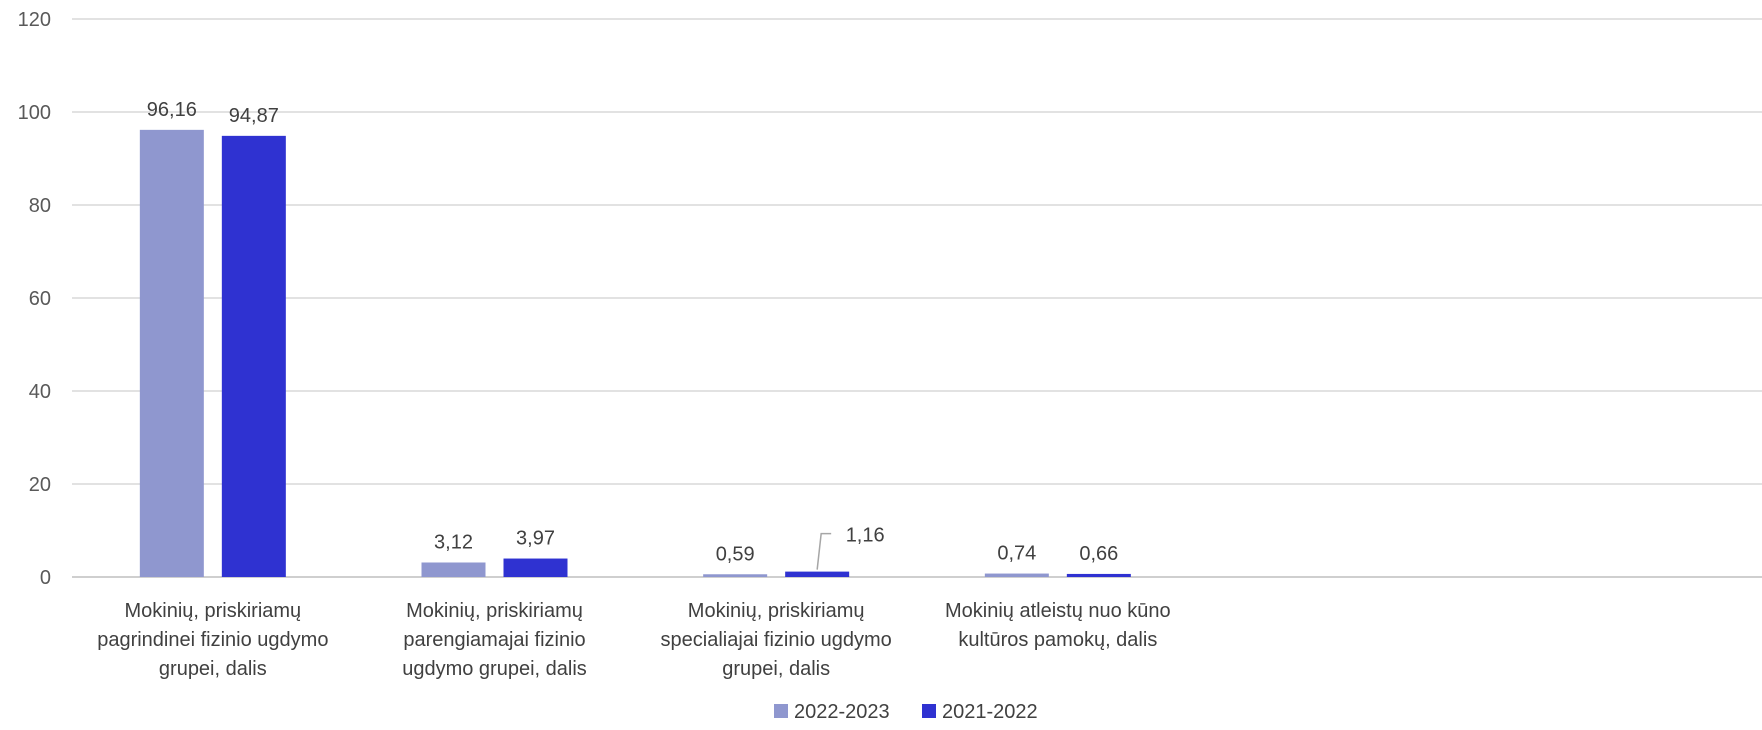 This screenshot has height=730, width=1762. What do you see at coordinates (535, 539) in the screenshot?
I see `data-label: 3,97` at bounding box center [535, 539].